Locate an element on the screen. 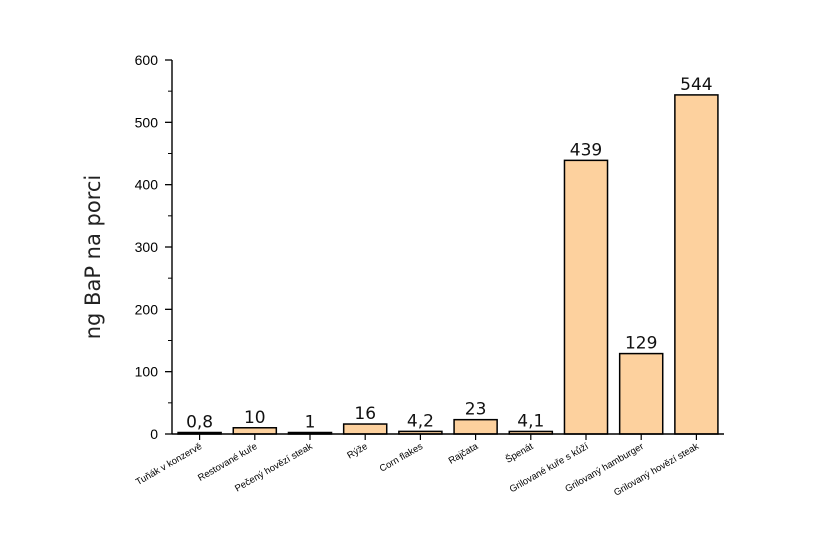 This screenshot has width=820, height=547. y-tick-label: 300 is located at coordinates (147, 247).